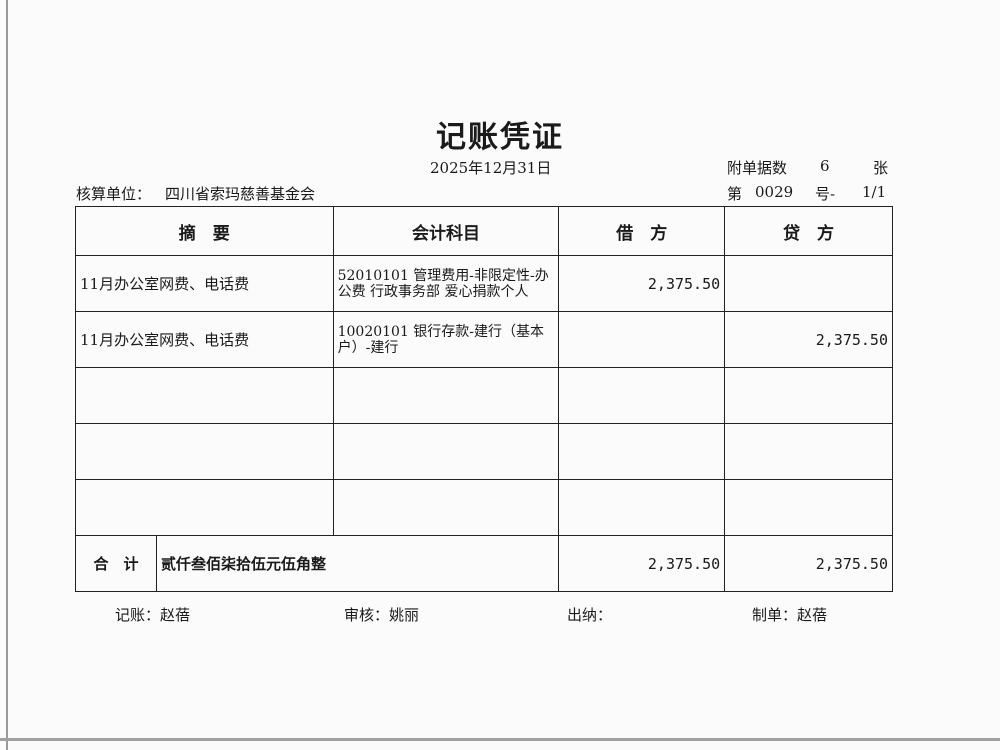 Image resolution: width=1000 pixels, height=750 pixels. What do you see at coordinates (790, 615) in the screenshot?
I see `preparer-signature: 制单：赵蓓` at bounding box center [790, 615].